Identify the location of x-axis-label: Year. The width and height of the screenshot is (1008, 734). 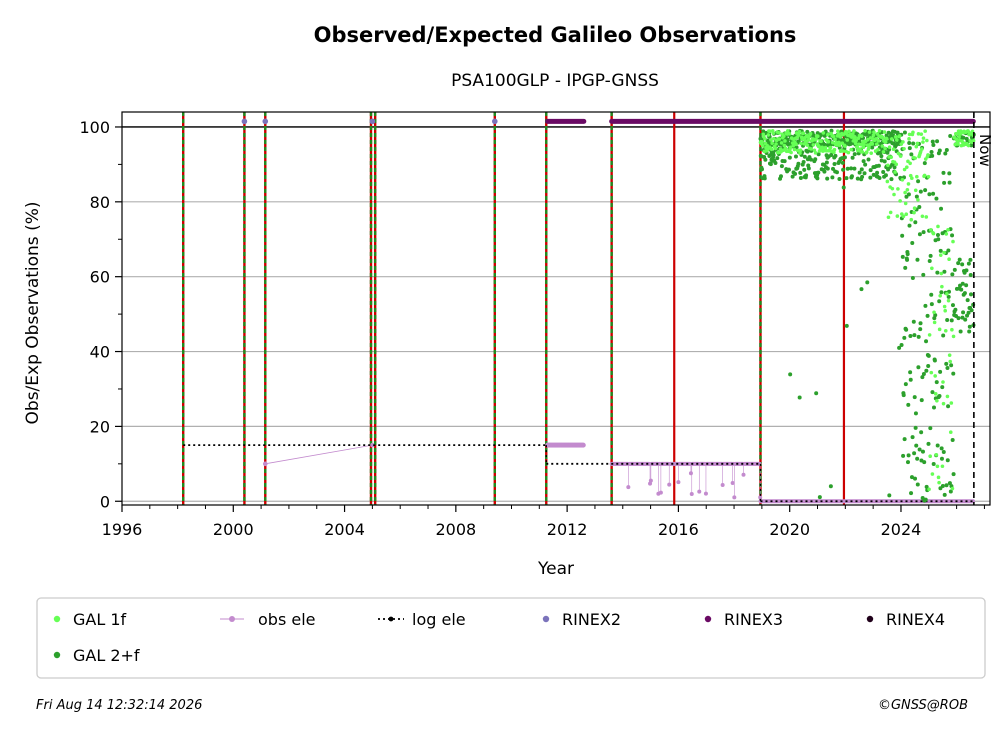
(555, 569).